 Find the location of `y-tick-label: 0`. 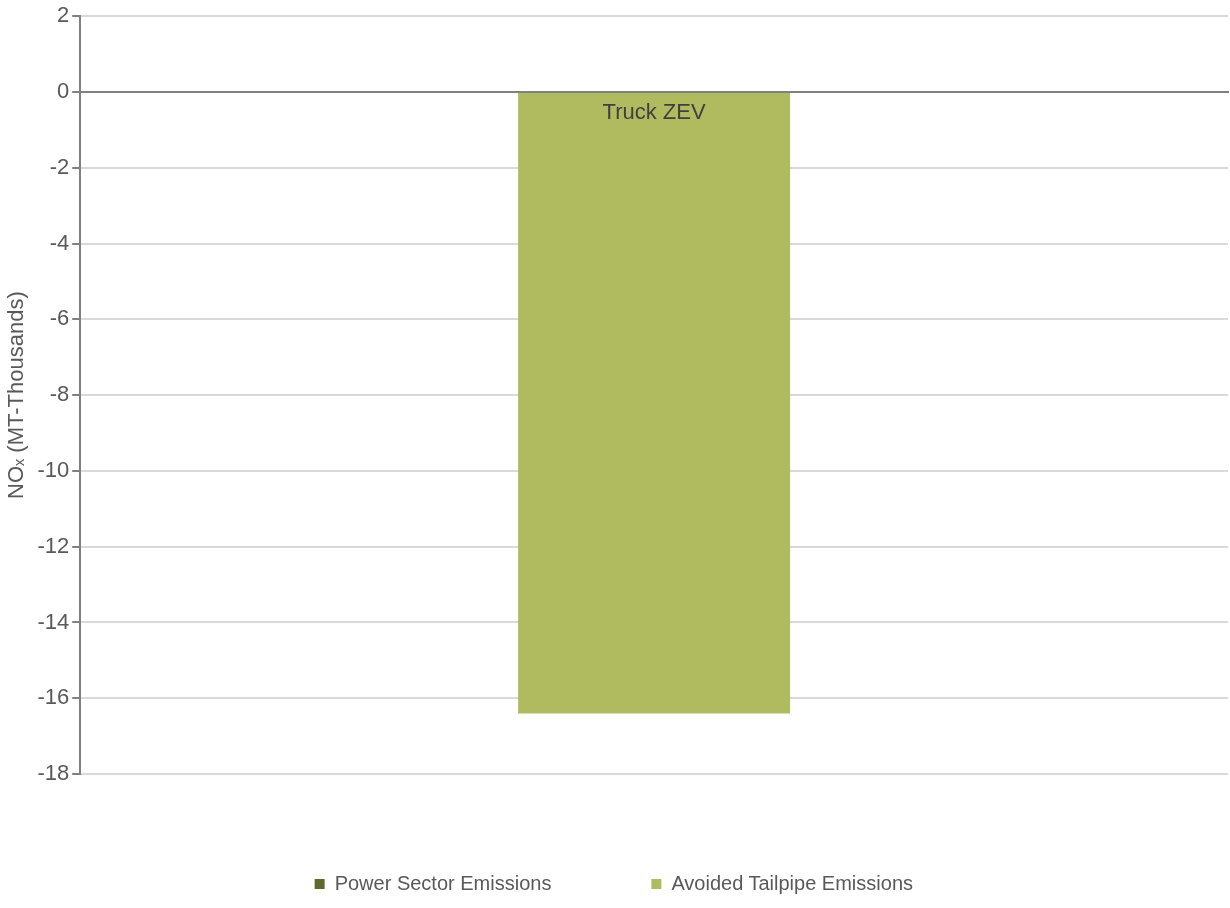

y-tick-label: 0 is located at coordinates (63, 91).